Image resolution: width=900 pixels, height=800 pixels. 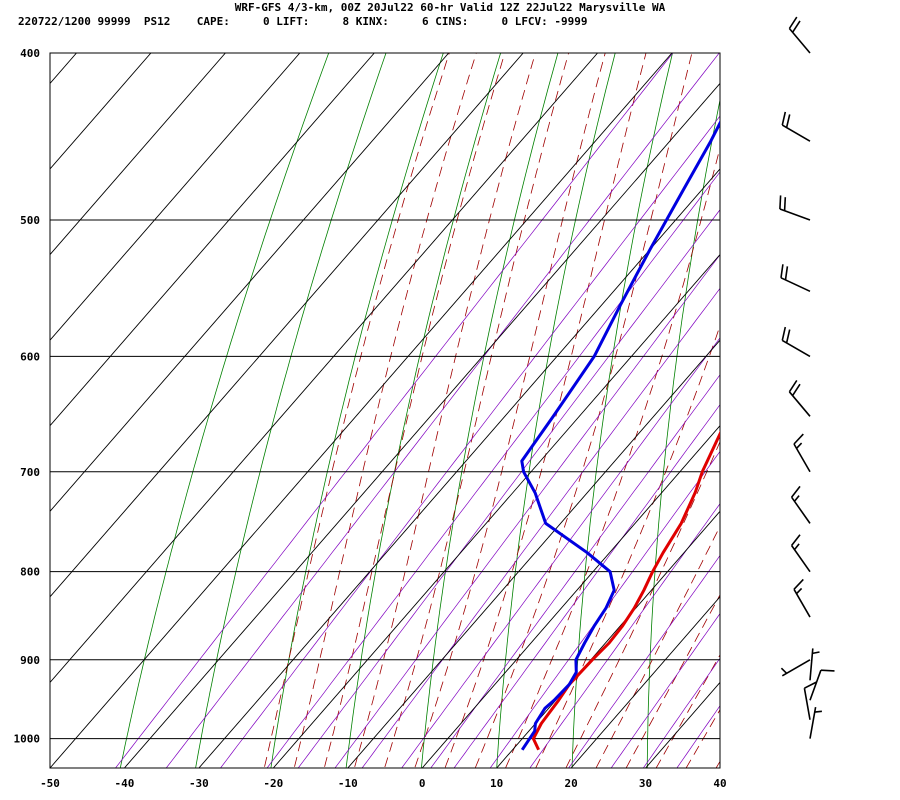 I want to click on x-tick-label: 10, so click(x=496, y=783).